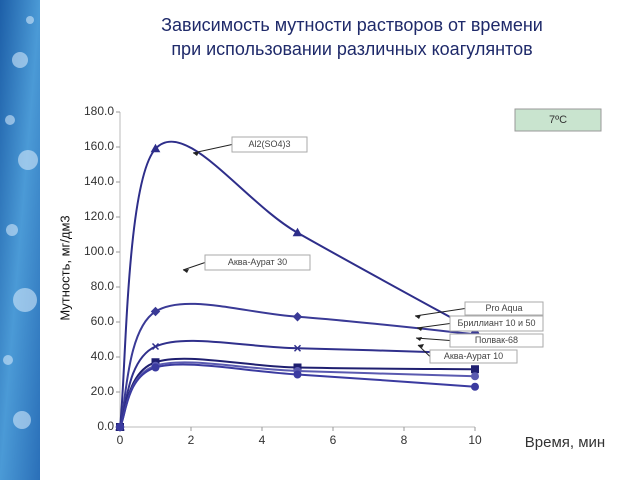 This screenshot has width=640, height=480. I want to click on x-tick-label: 0, so click(120, 440).